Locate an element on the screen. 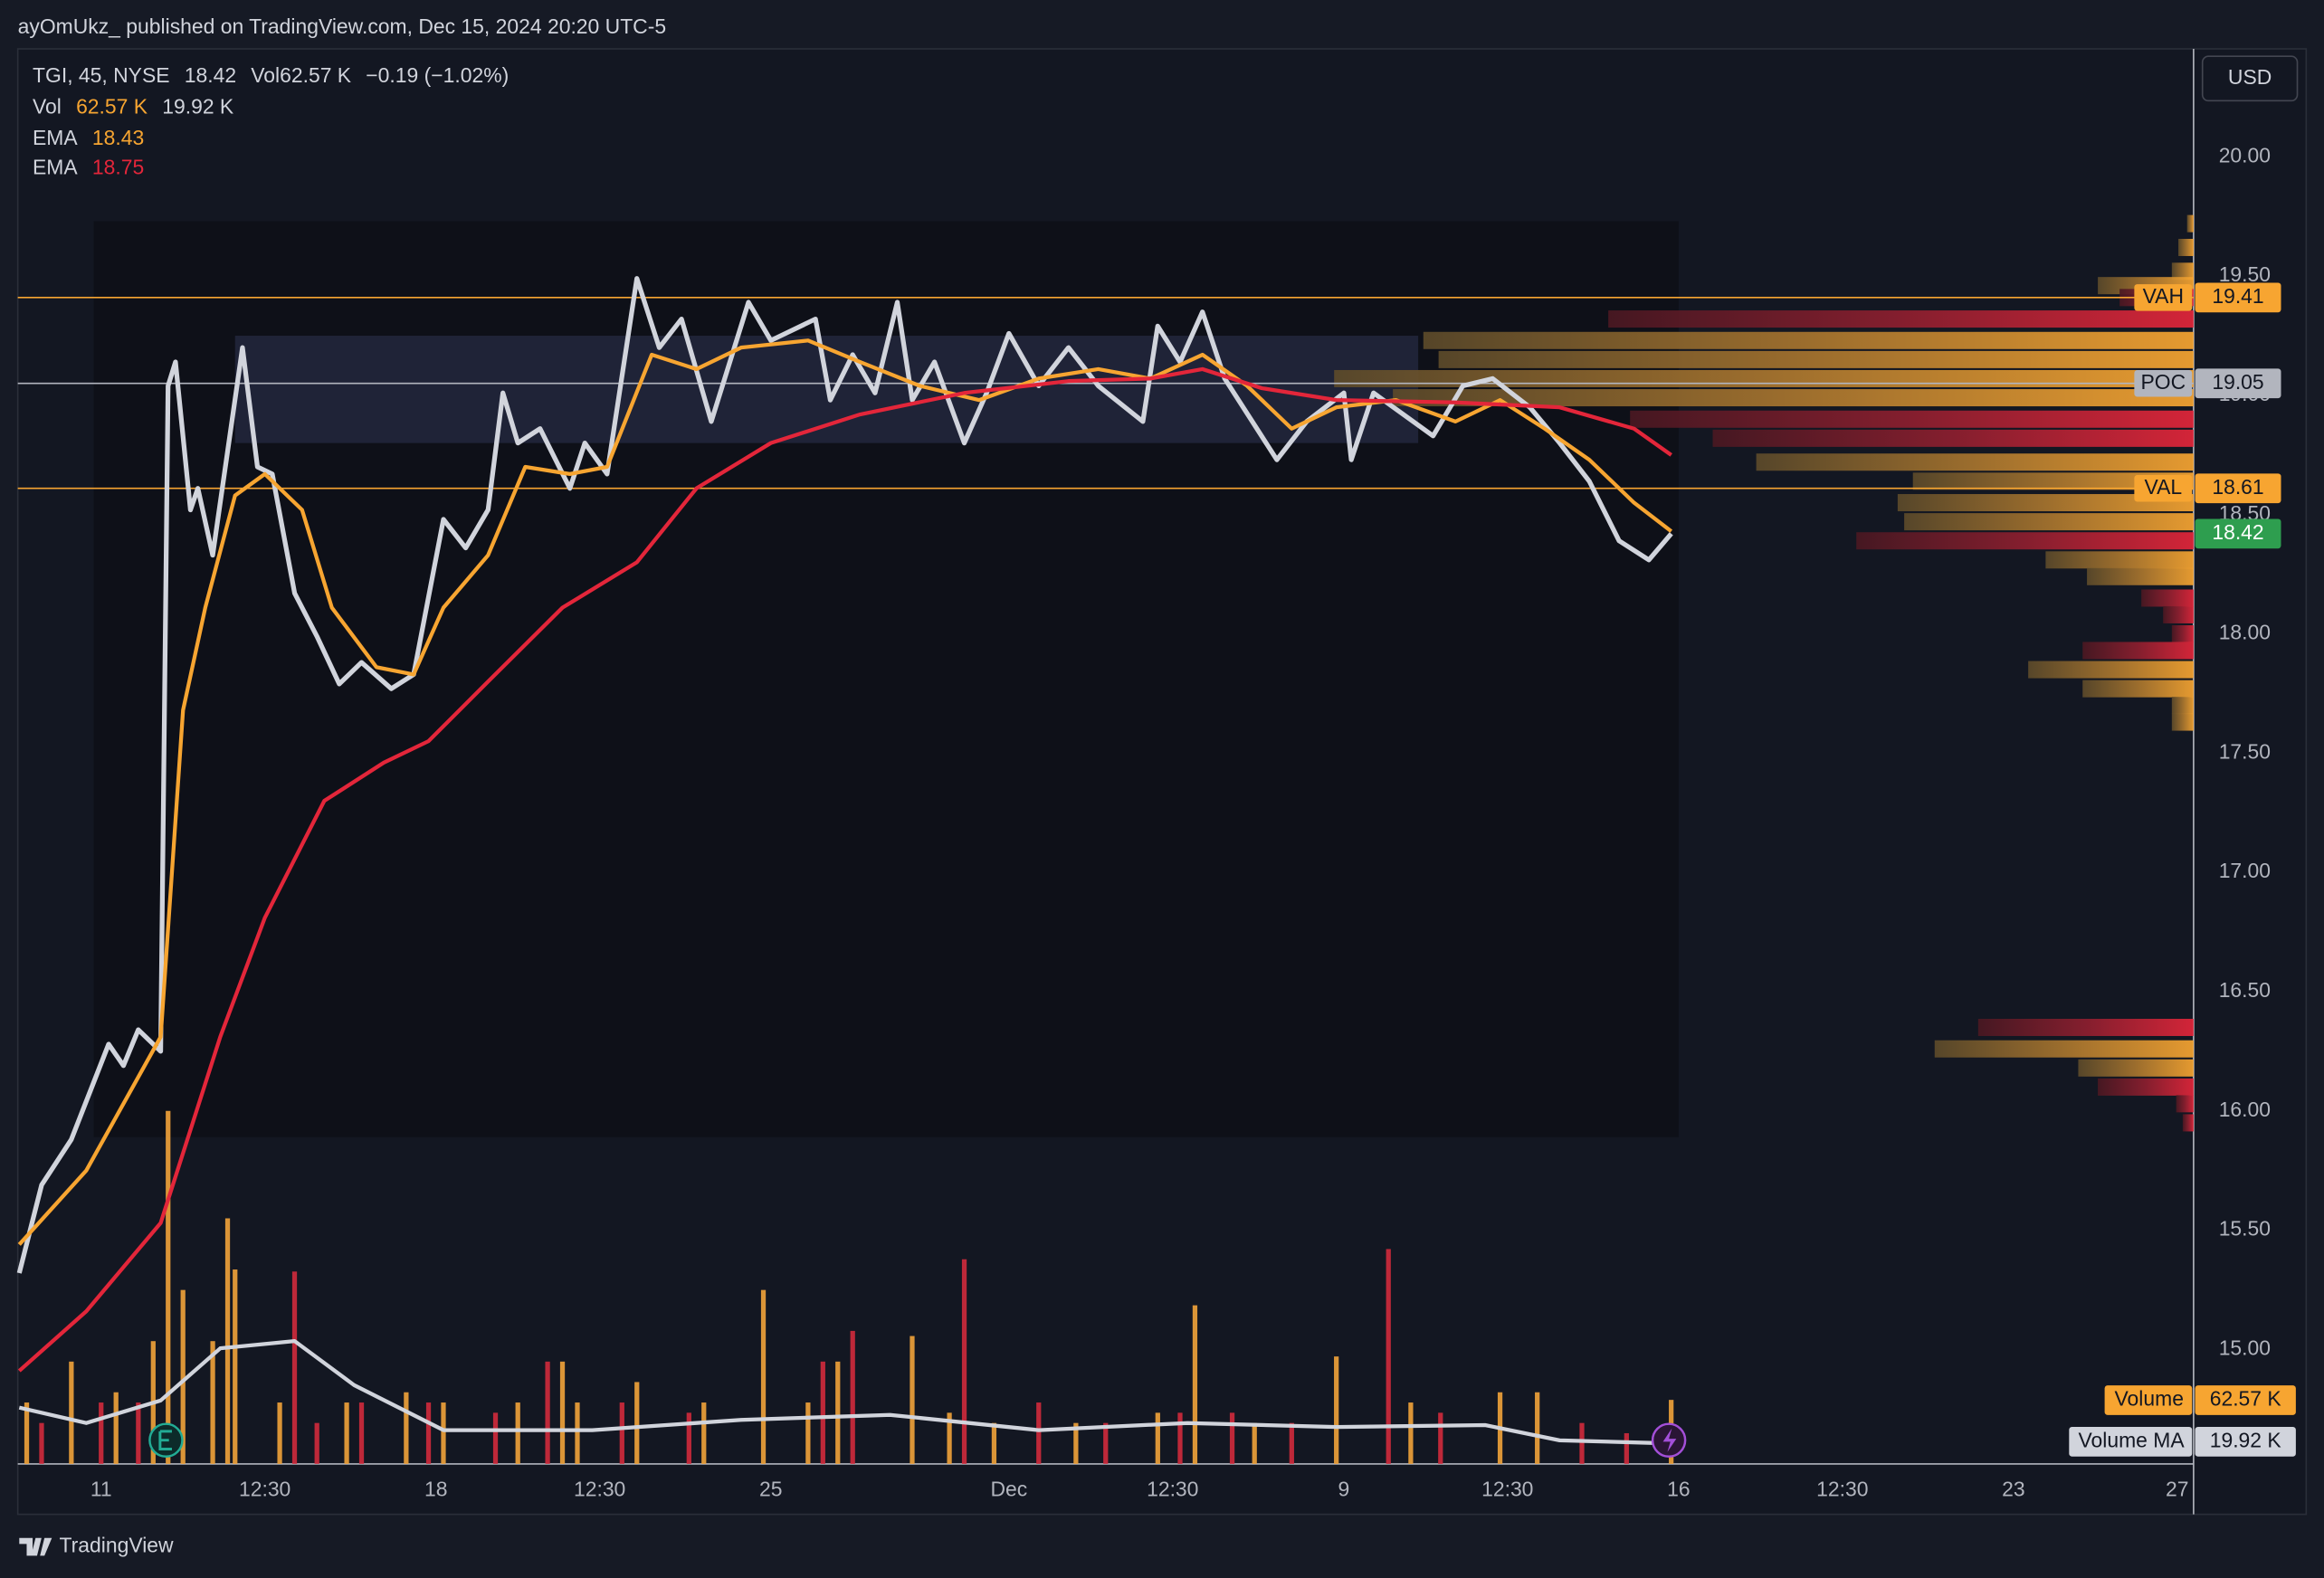 Image resolution: width=2324 pixels, height=1578 pixels. x-tick-label: 25 is located at coordinates (771, 1488).